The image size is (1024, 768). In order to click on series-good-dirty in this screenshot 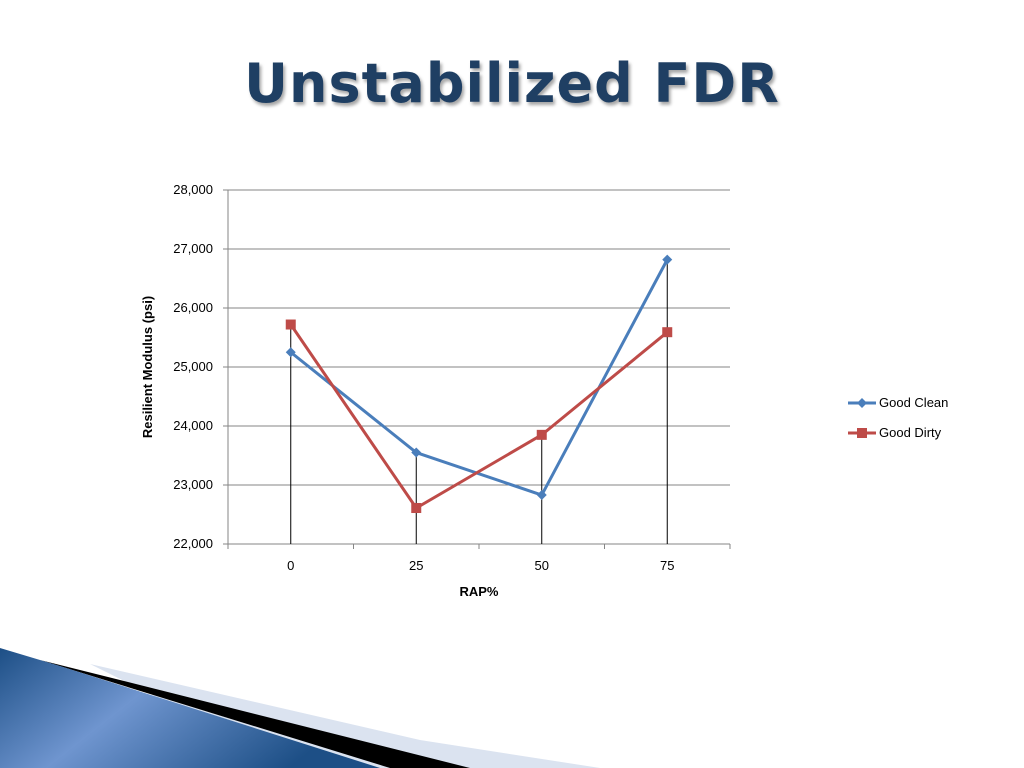, I will do `click(479, 416)`.